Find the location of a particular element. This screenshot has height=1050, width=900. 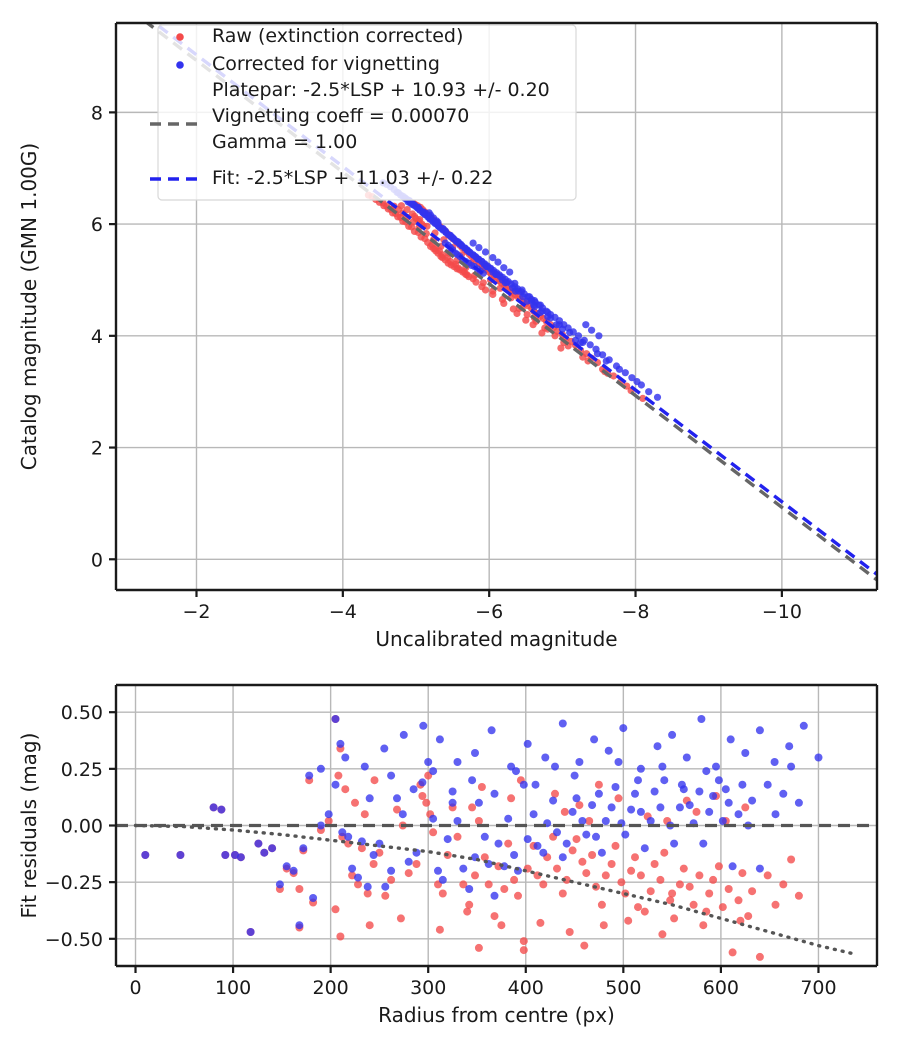

y-tick-label: 0.25 is located at coordinates (82, 770).